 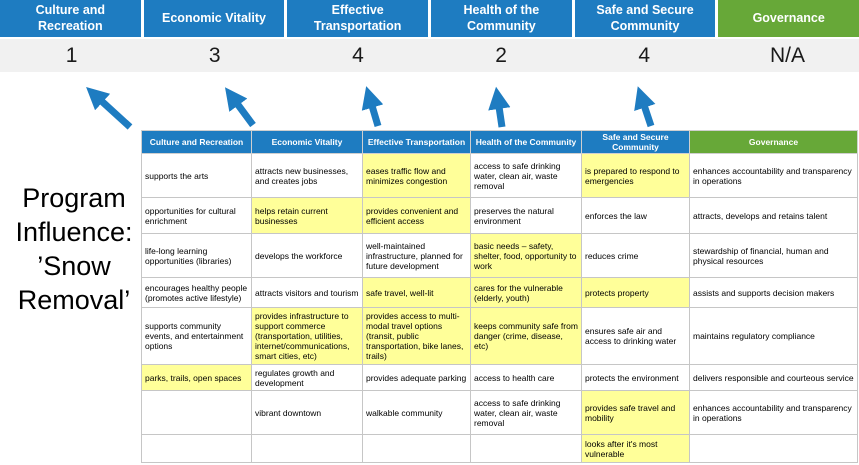 I want to click on pillar-score-2: 4, so click(x=358, y=55).